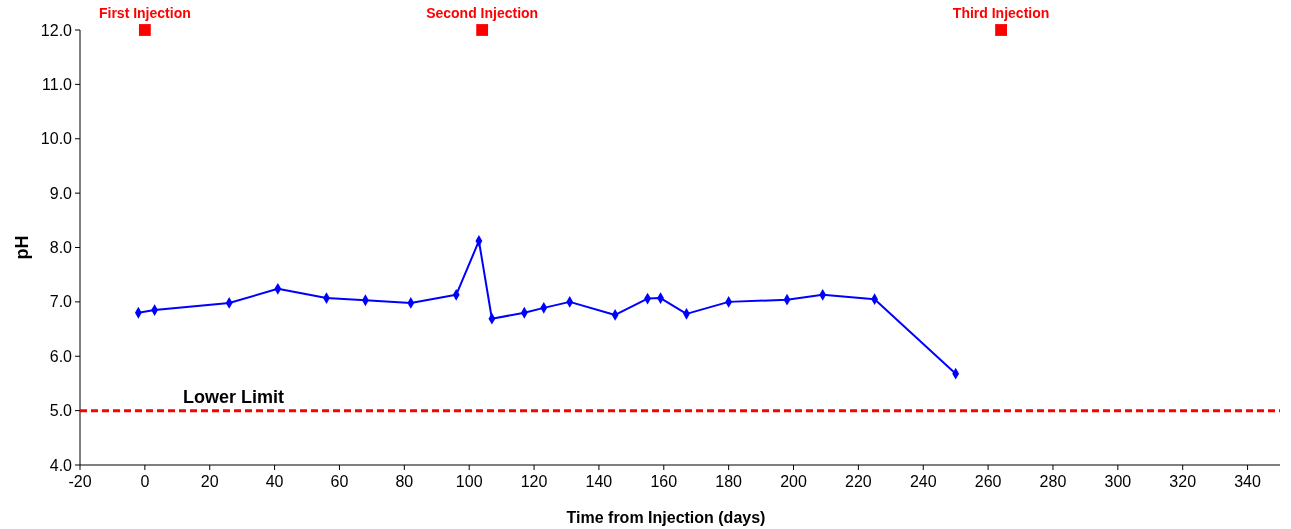  What do you see at coordinates (22, 247) in the screenshot?
I see `y-axis-title: pH` at bounding box center [22, 247].